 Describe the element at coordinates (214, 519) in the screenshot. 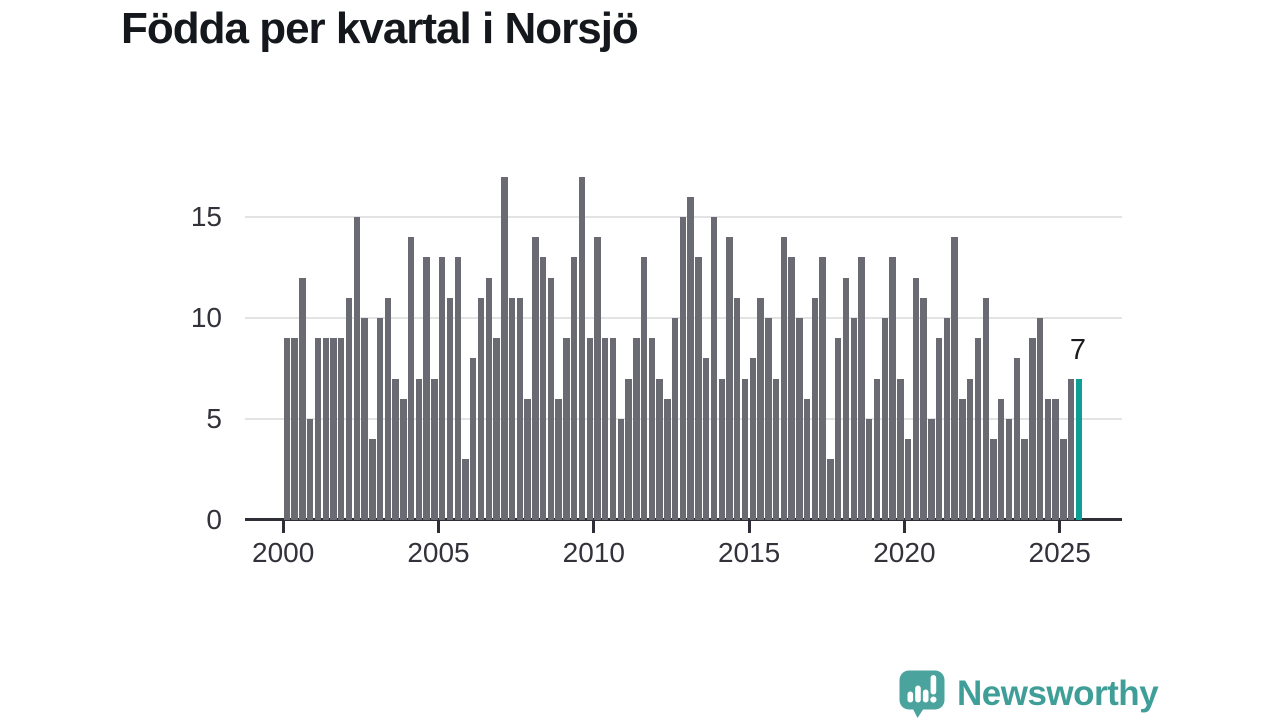

I see `y-axis-label: 0` at that location.